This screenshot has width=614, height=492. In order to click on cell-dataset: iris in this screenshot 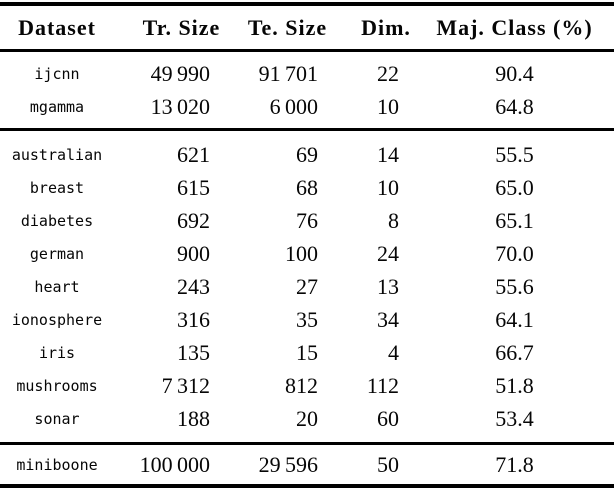, I will do `click(57, 352)`.